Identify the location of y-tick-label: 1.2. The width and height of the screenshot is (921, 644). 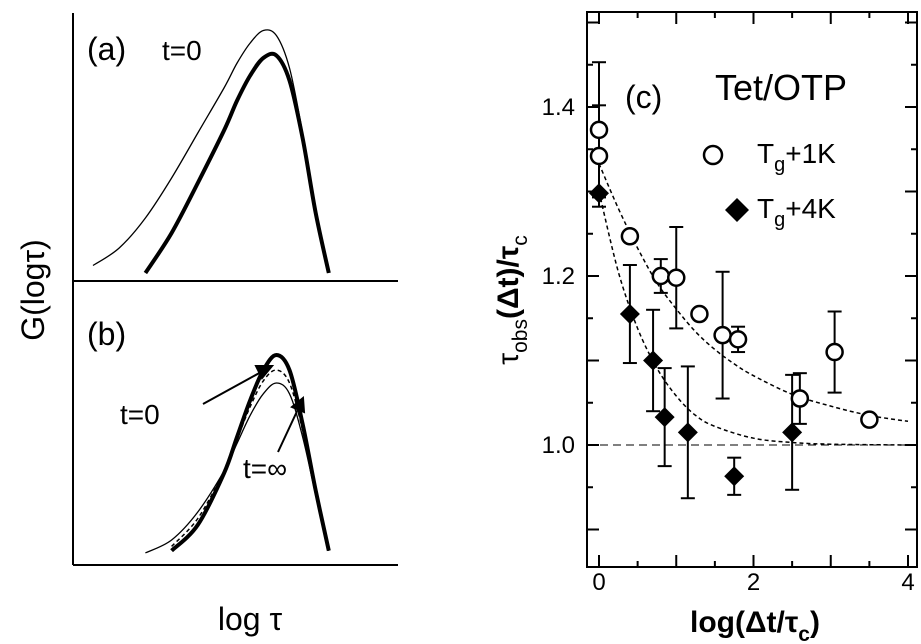
(558, 276).